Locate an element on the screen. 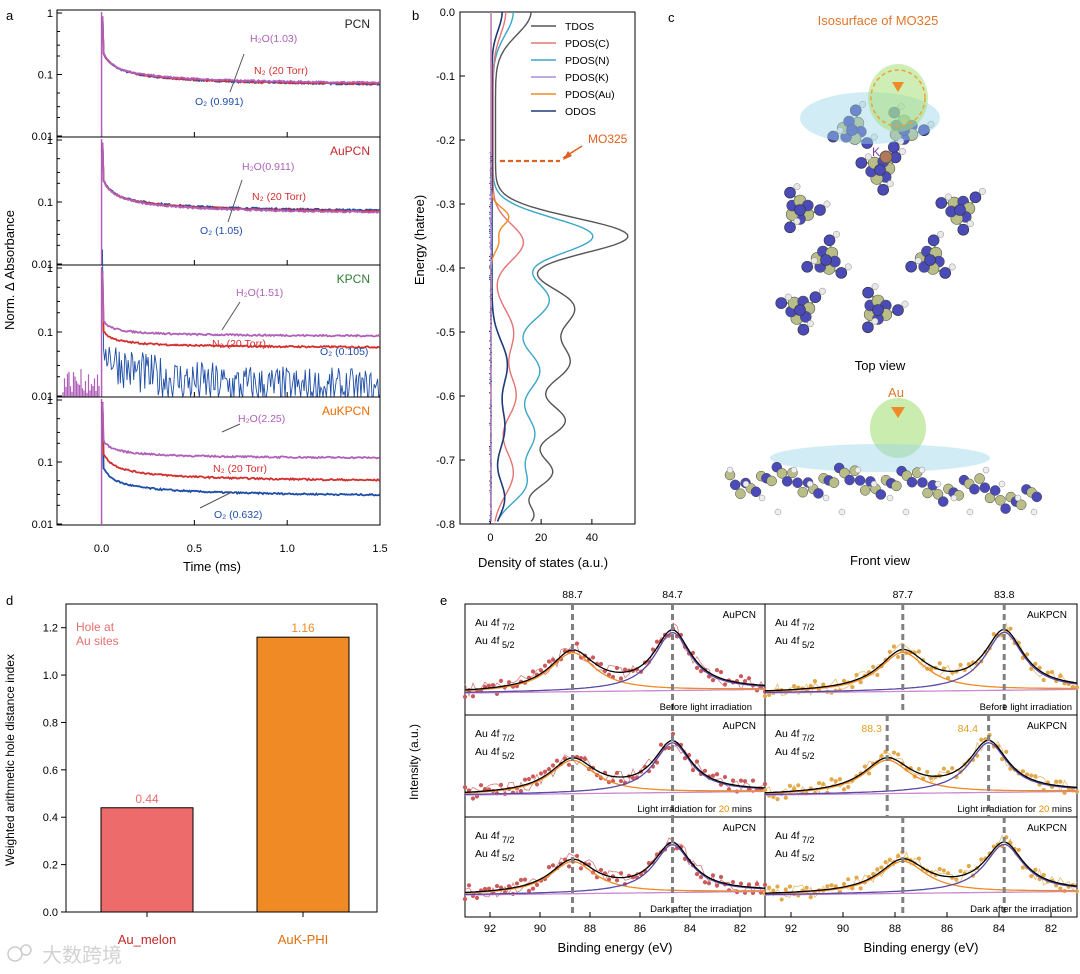 The image size is (1080, 974). au-4f-5-2-label: Au 4f 5/2 is located at coordinates (495, 855).